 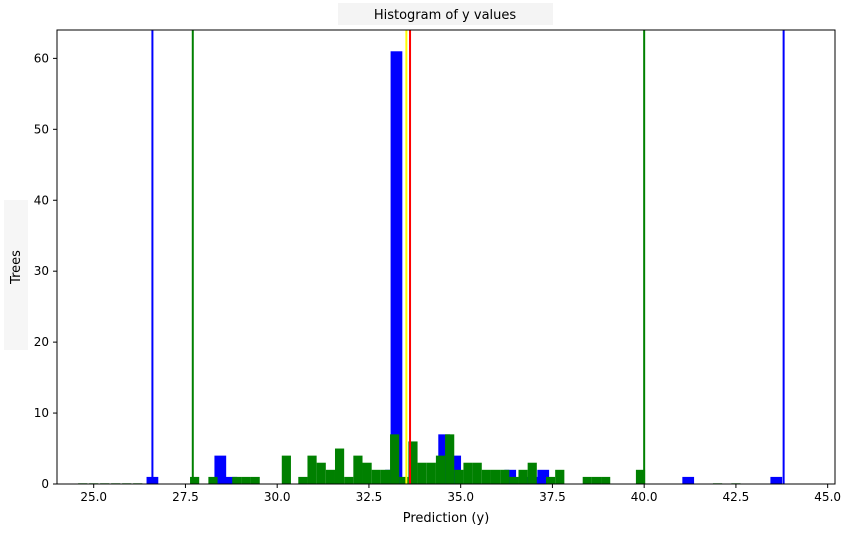 What do you see at coordinates (41, 271) in the screenshot?
I see `y-tick-label: 30` at bounding box center [41, 271].